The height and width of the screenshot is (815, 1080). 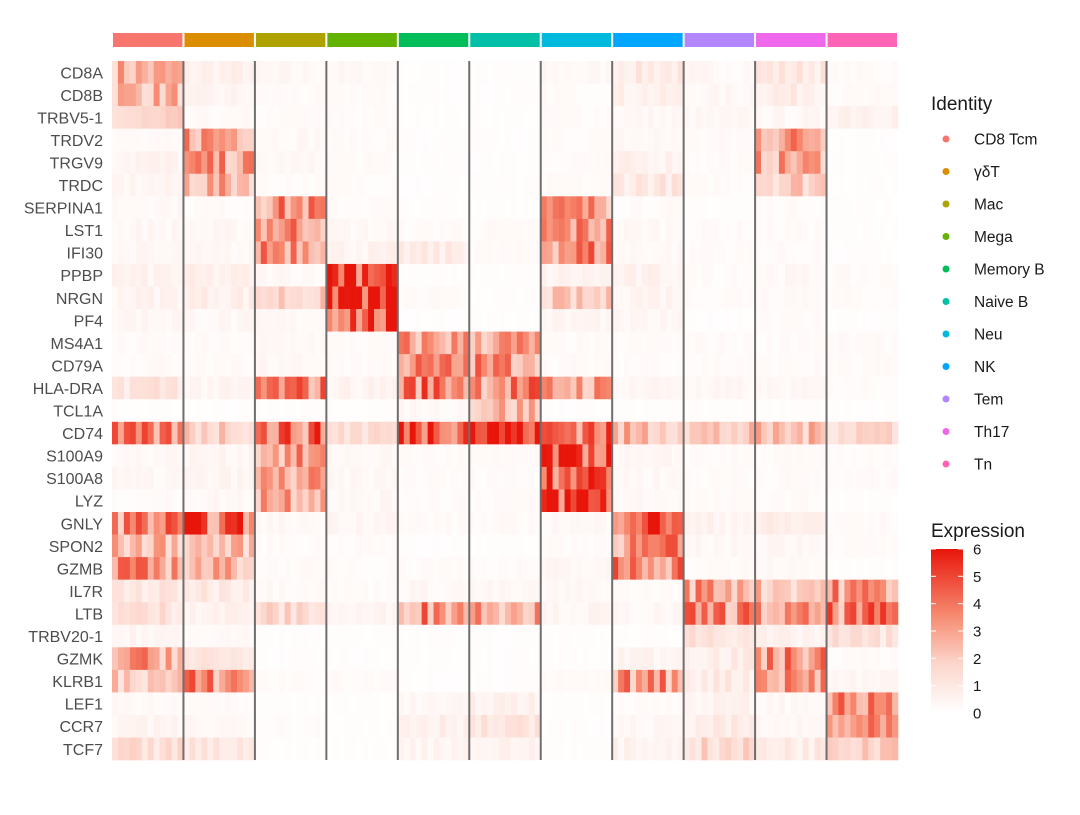 What do you see at coordinates (576, 636) in the screenshot?
I see `cell-trbv20-1-neu` at bounding box center [576, 636].